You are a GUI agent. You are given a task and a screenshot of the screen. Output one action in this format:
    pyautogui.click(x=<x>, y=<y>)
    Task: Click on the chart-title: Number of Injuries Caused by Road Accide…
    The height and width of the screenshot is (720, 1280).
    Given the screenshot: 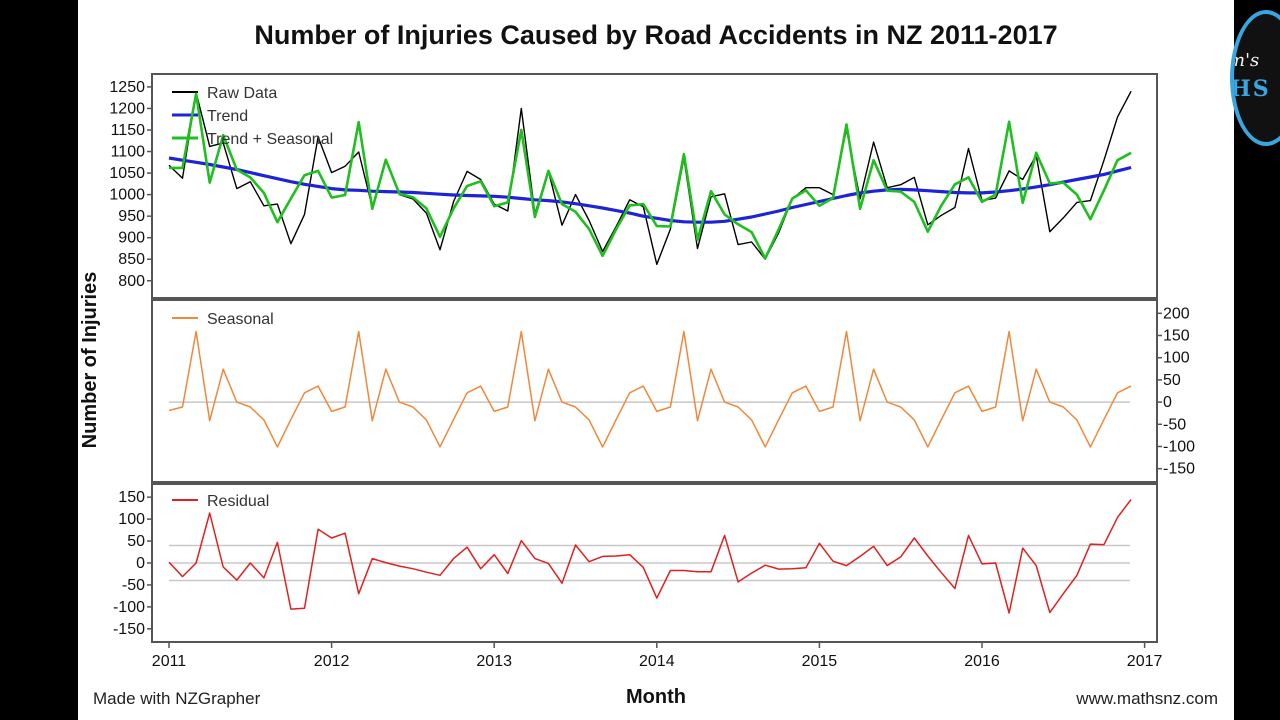 What is the action you would take?
    pyautogui.click(x=655, y=35)
    